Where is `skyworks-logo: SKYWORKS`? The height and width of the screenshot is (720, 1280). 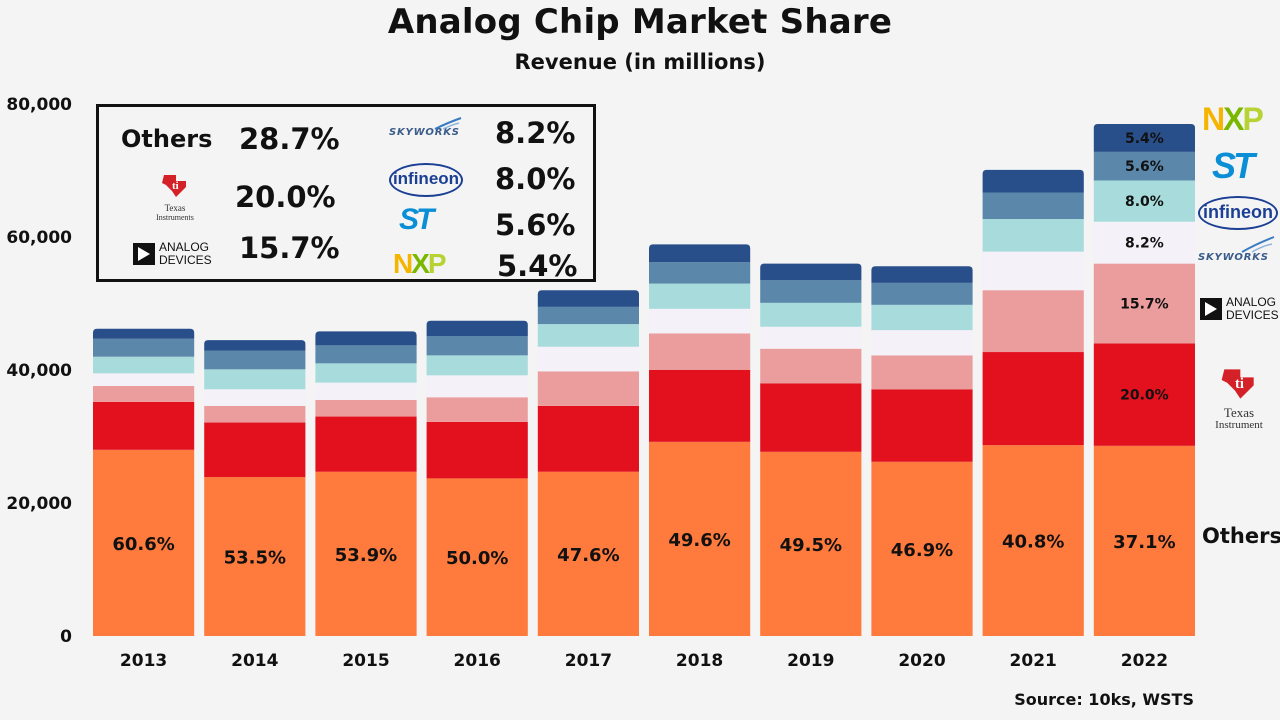
skyworks-logo: SKYWORKS is located at coordinates (425, 127).